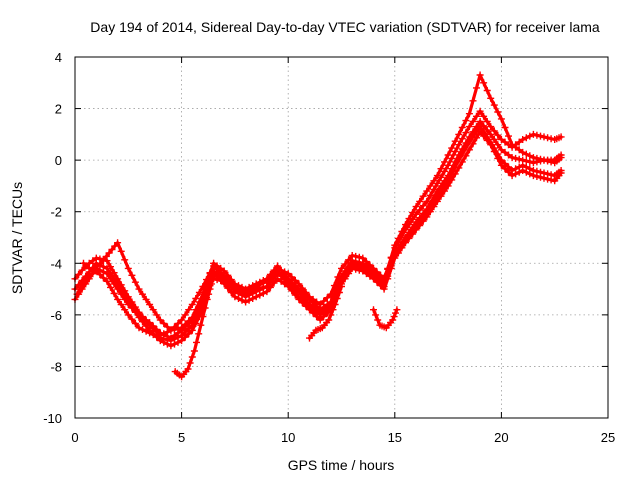  What do you see at coordinates (288, 437) in the screenshot?
I see `x-tick-label: 10` at bounding box center [288, 437].